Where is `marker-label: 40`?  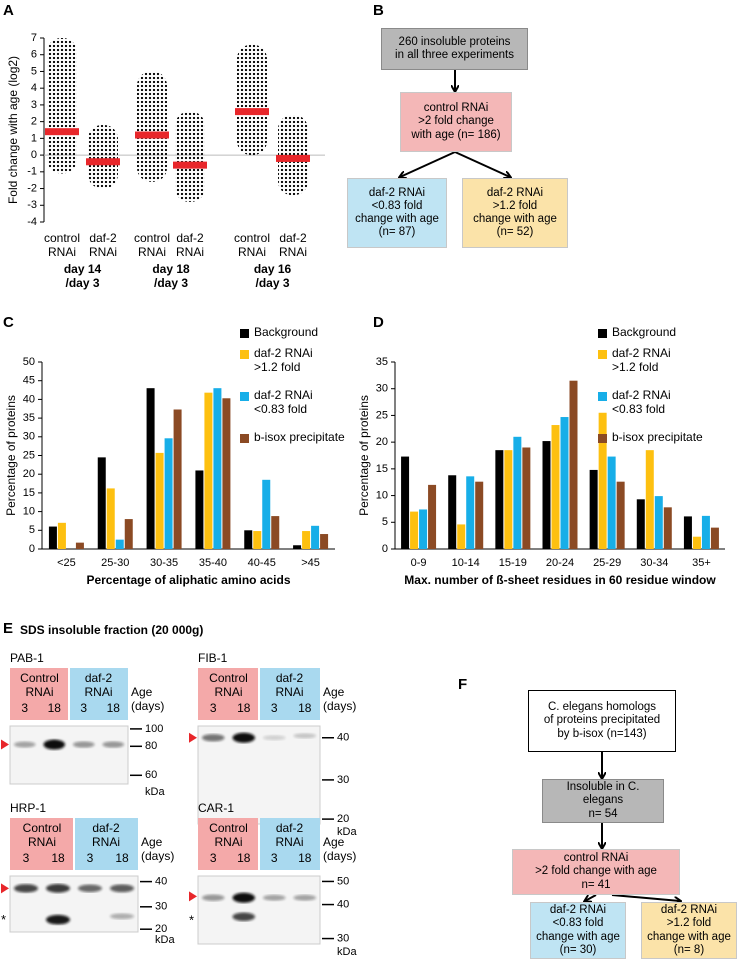
marker-label: 40 is located at coordinates (343, 738).